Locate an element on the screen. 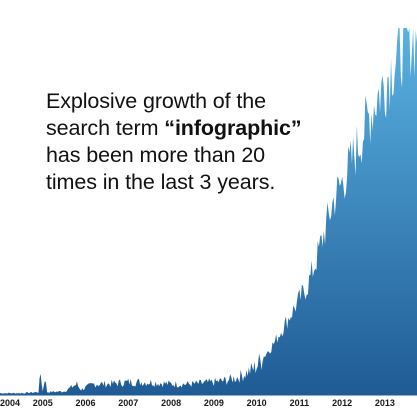 The height and width of the screenshot is (414, 417). x-tick-label-2008: 2008 is located at coordinates (171, 403).